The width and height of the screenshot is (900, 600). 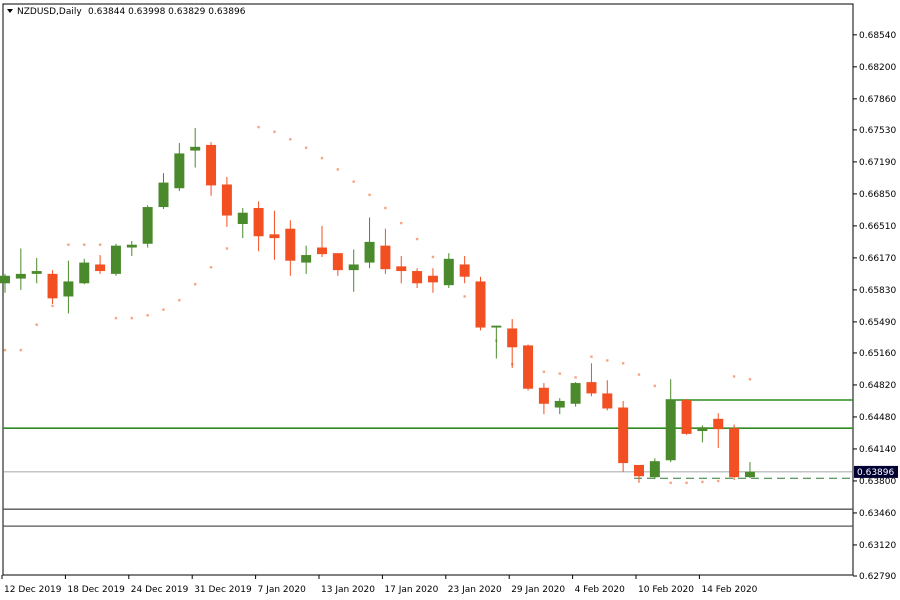 What do you see at coordinates (877, 36) in the screenshot?
I see `y-tick-label: 0.68540` at bounding box center [877, 36].